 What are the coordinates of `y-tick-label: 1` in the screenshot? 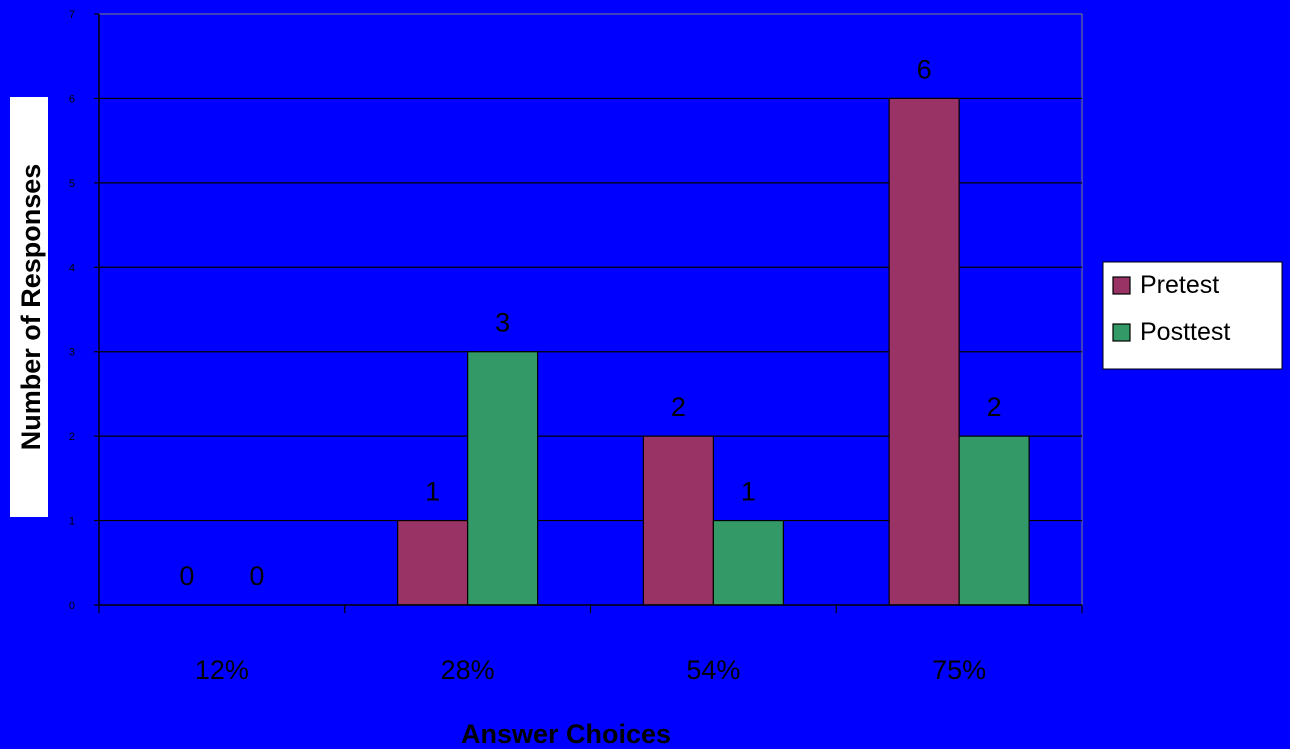 It's located at (72, 522).